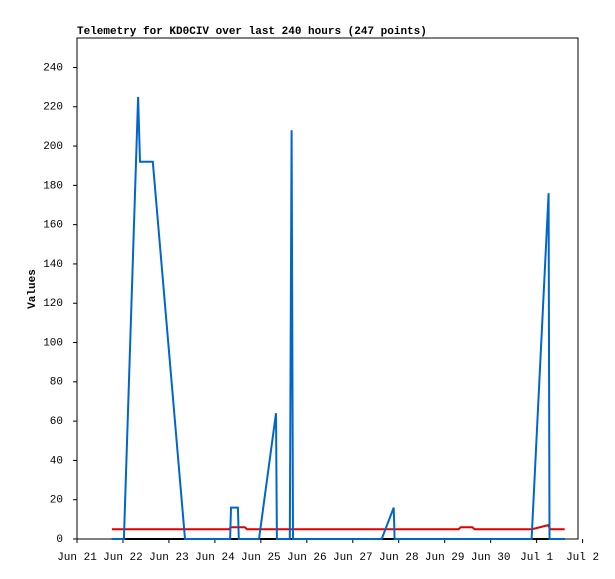 The height and width of the screenshot is (579, 615). I want to click on y-tick-label: 100, so click(53, 343).